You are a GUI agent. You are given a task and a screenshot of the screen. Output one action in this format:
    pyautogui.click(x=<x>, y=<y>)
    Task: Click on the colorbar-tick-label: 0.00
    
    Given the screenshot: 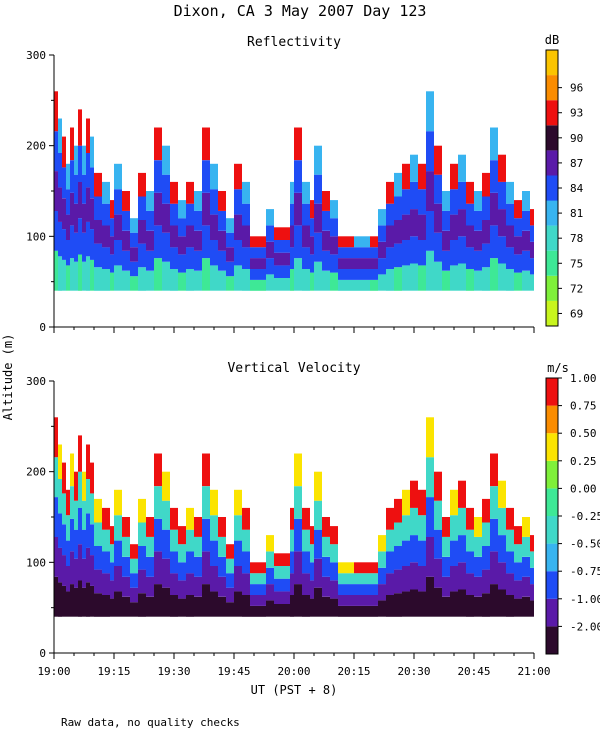 What is the action you would take?
    pyautogui.click(x=583, y=488)
    